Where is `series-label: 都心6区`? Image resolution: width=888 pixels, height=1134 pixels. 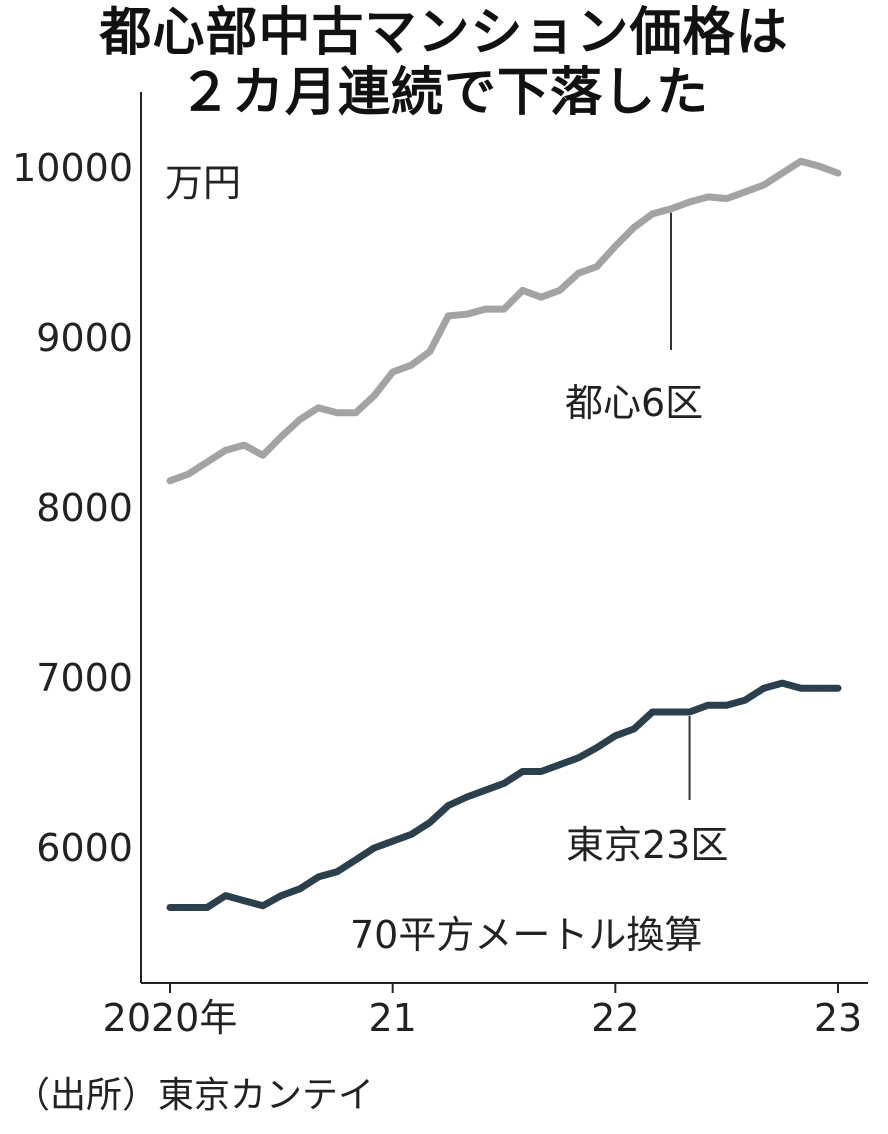
series-label: 都心6区 is located at coordinates (634, 403).